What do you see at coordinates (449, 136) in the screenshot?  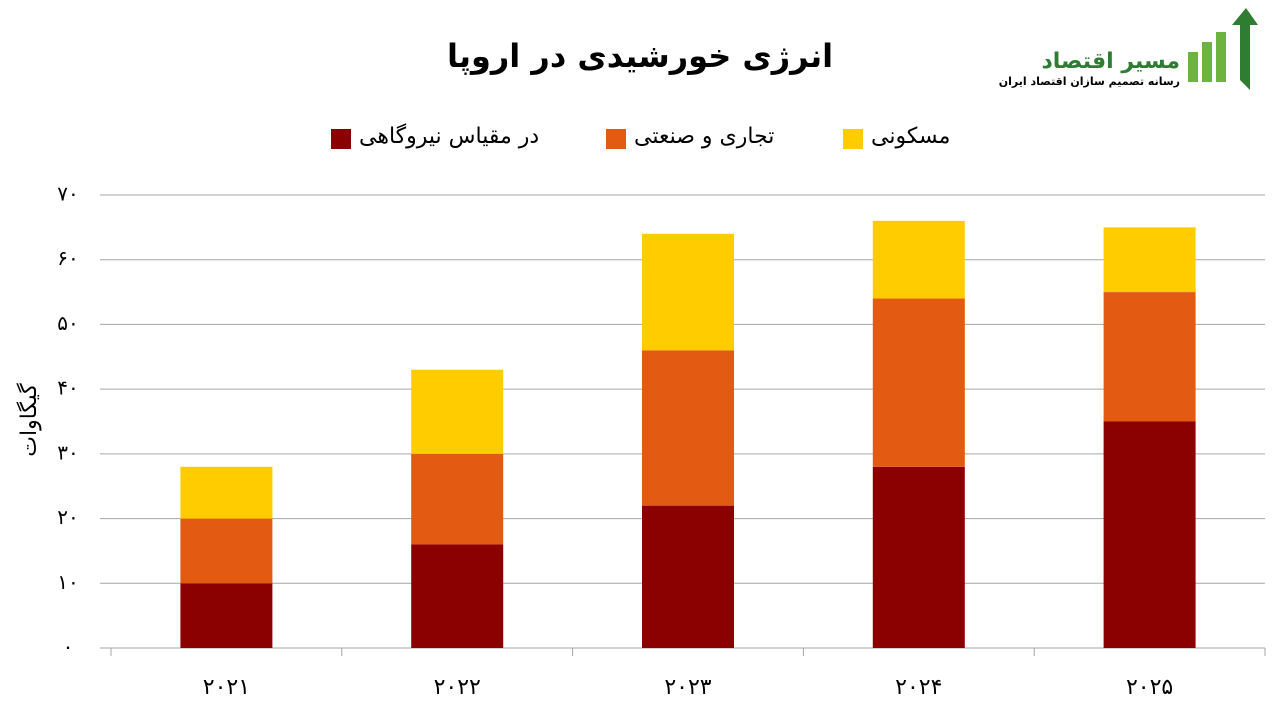 I see `legend-label: در مقیاس نیروگاهی` at bounding box center [449, 136].